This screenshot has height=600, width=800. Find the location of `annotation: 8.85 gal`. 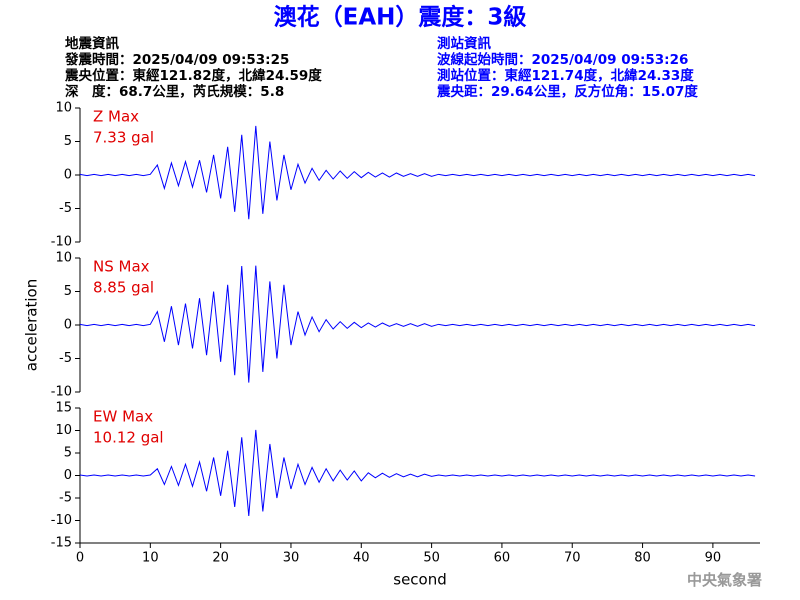

annotation: 8.85 gal is located at coordinates (123, 288).